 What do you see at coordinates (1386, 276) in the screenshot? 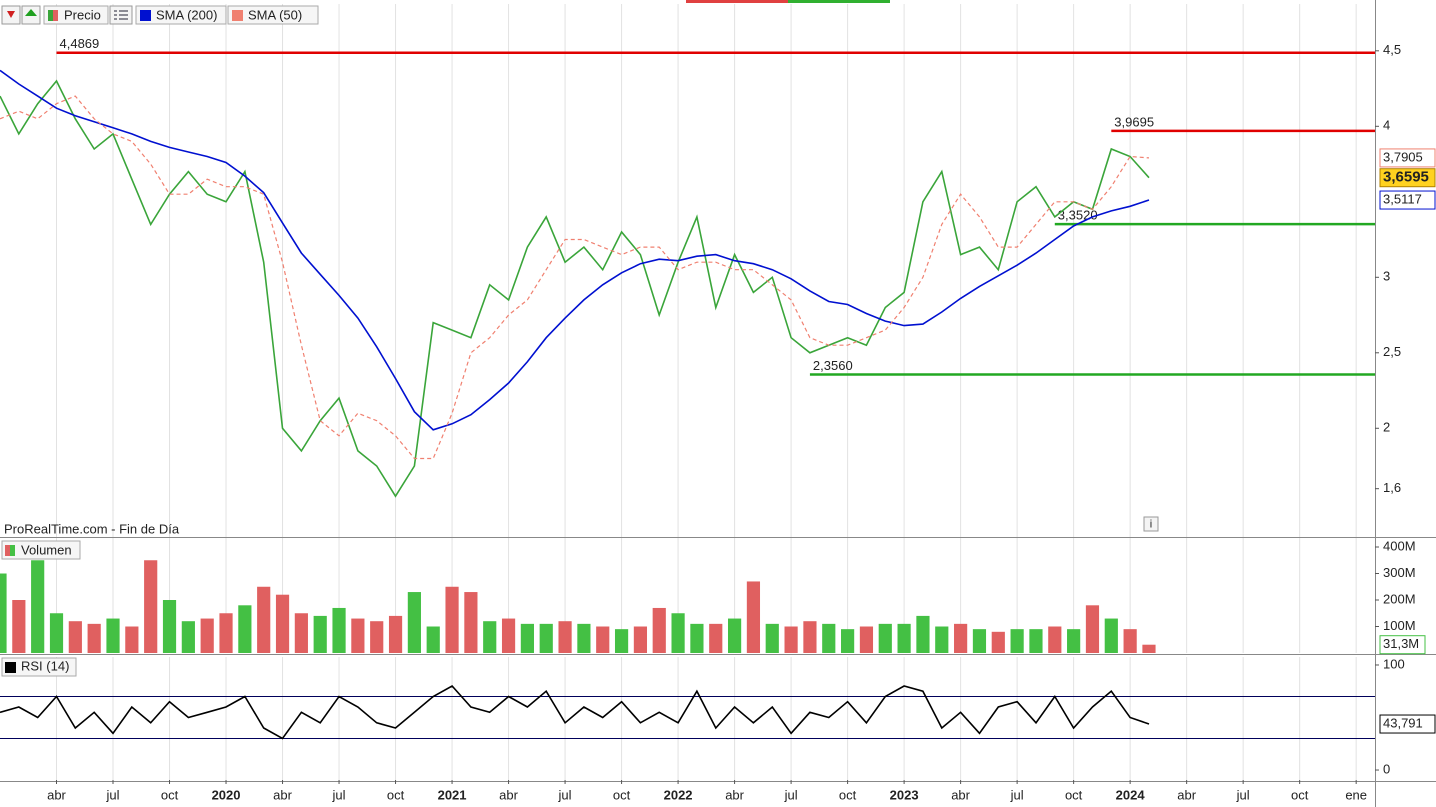
I see `y-tick-label: 3` at bounding box center [1386, 276].